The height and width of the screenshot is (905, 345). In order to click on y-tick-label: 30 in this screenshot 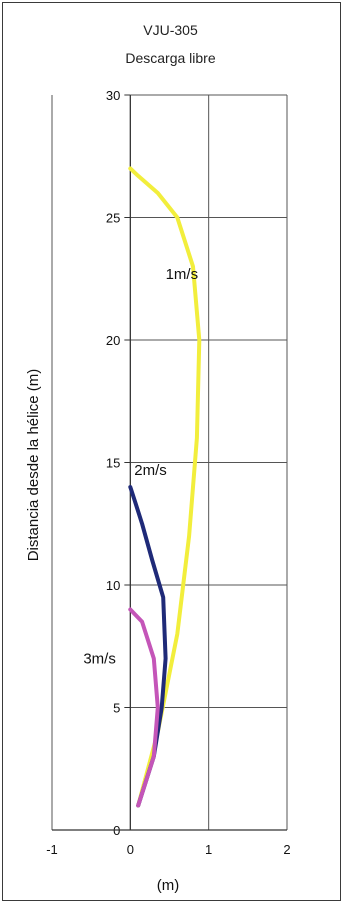, I will do `click(113, 95)`.